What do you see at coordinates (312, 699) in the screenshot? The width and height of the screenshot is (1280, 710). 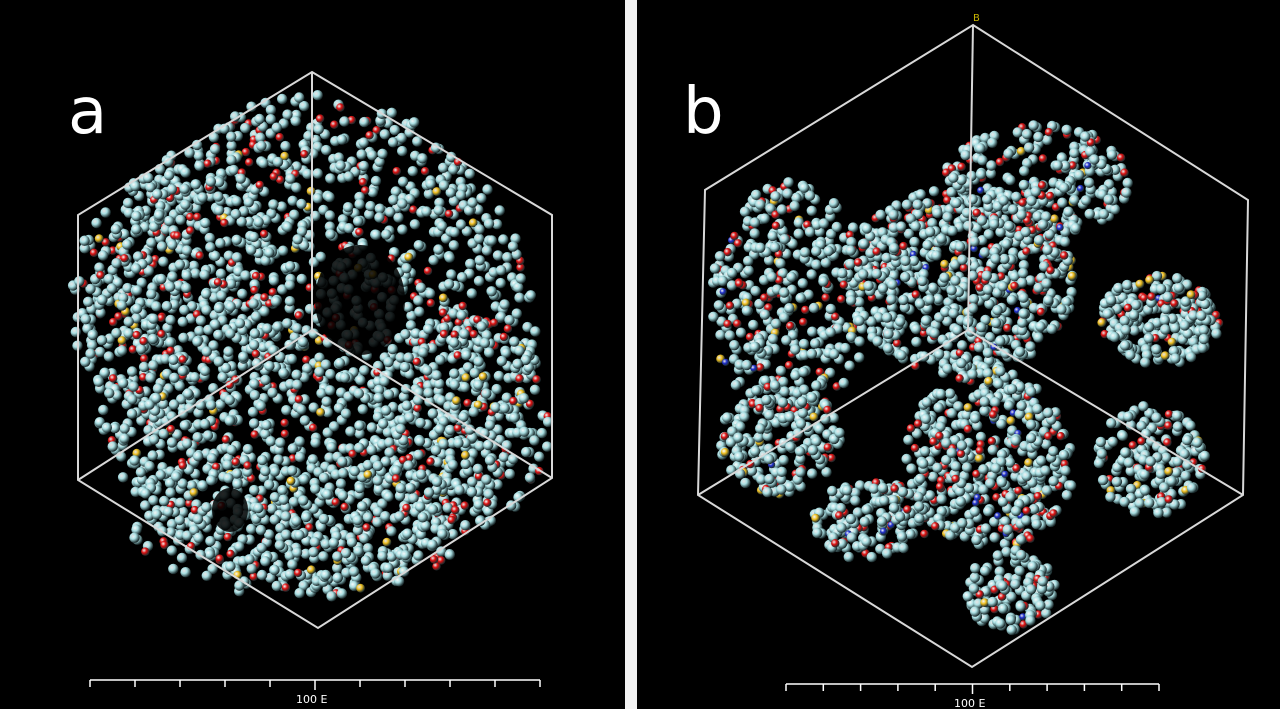 I see `scale-bar-a-label: 100 E` at bounding box center [312, 699].